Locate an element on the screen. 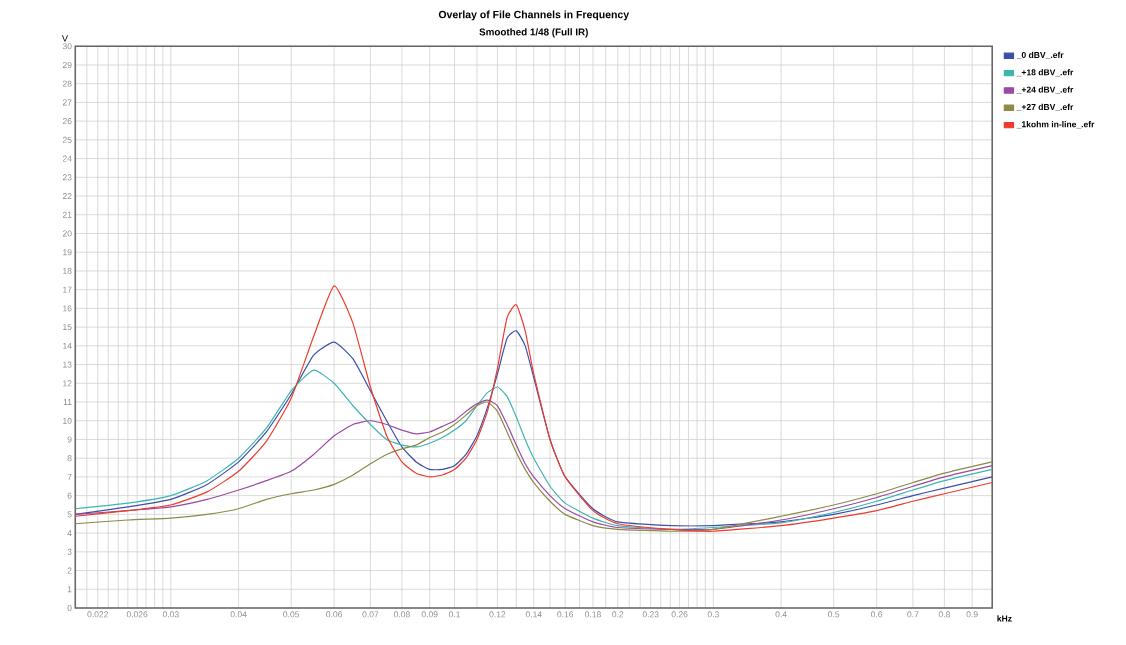 Image resolution: width=1126 pixels, height=645 pixels. x-tick-label: 0.7 is located at coordinates (913, 614).